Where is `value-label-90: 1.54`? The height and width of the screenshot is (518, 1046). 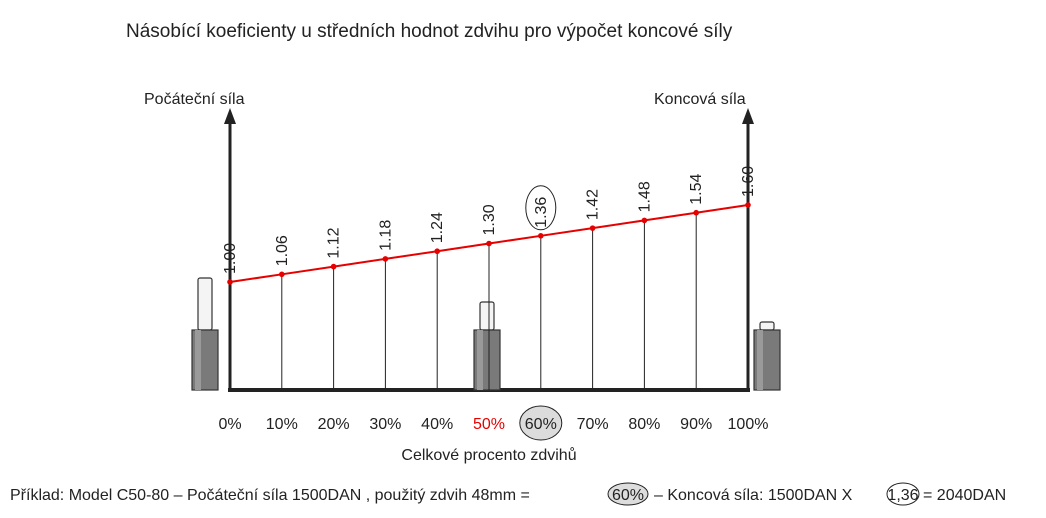
value-label-90: 1.54 is located at coordinates (696, 188).